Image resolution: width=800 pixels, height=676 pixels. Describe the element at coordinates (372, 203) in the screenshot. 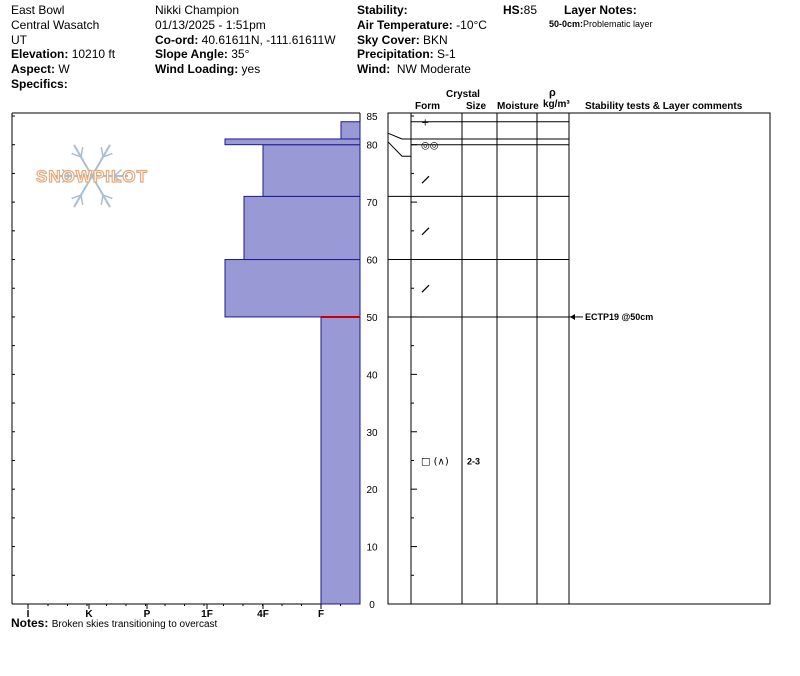

I see `depth-tick-label: 70` at that location.